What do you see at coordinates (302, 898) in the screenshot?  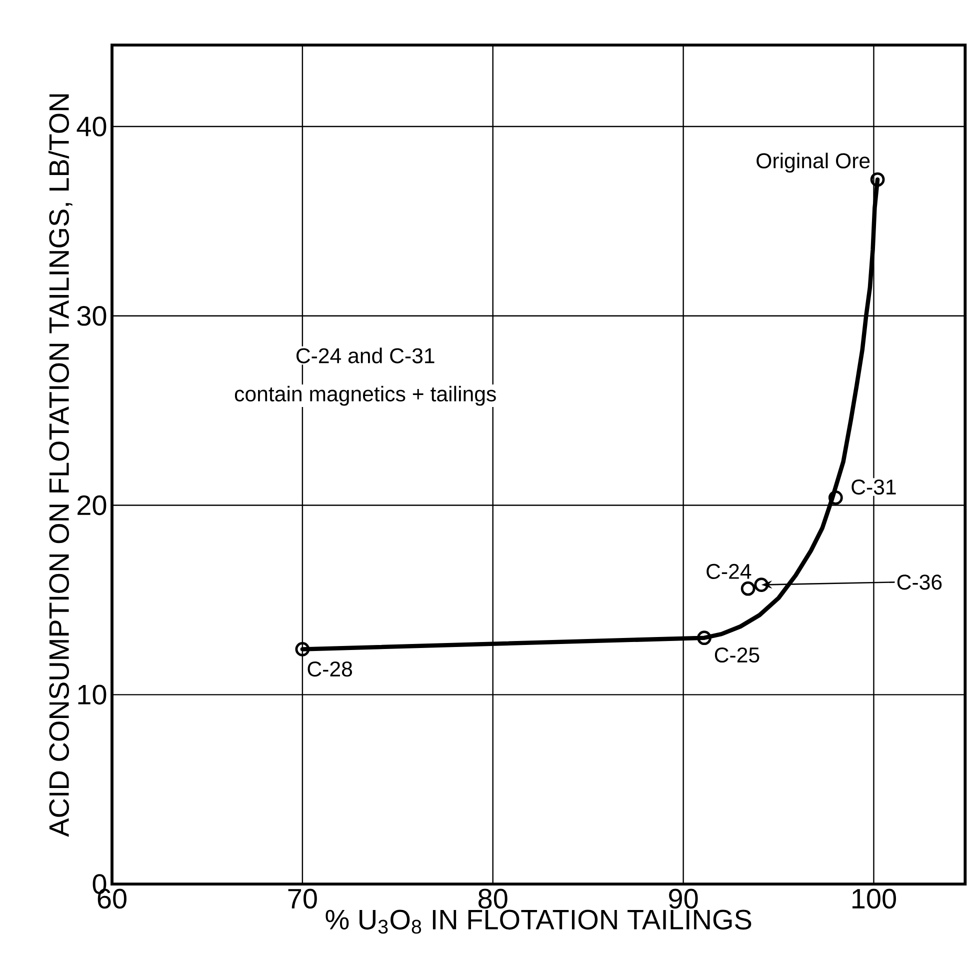 I see `x-tick-label: 70` at bounding box center [302, 898].